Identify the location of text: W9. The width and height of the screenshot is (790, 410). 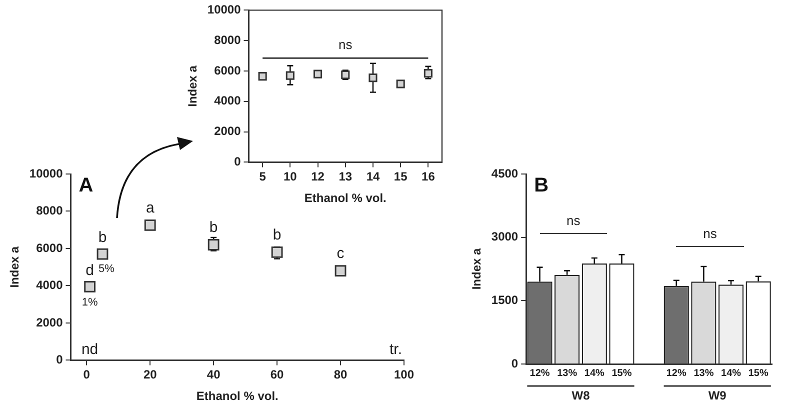
(717, 395).